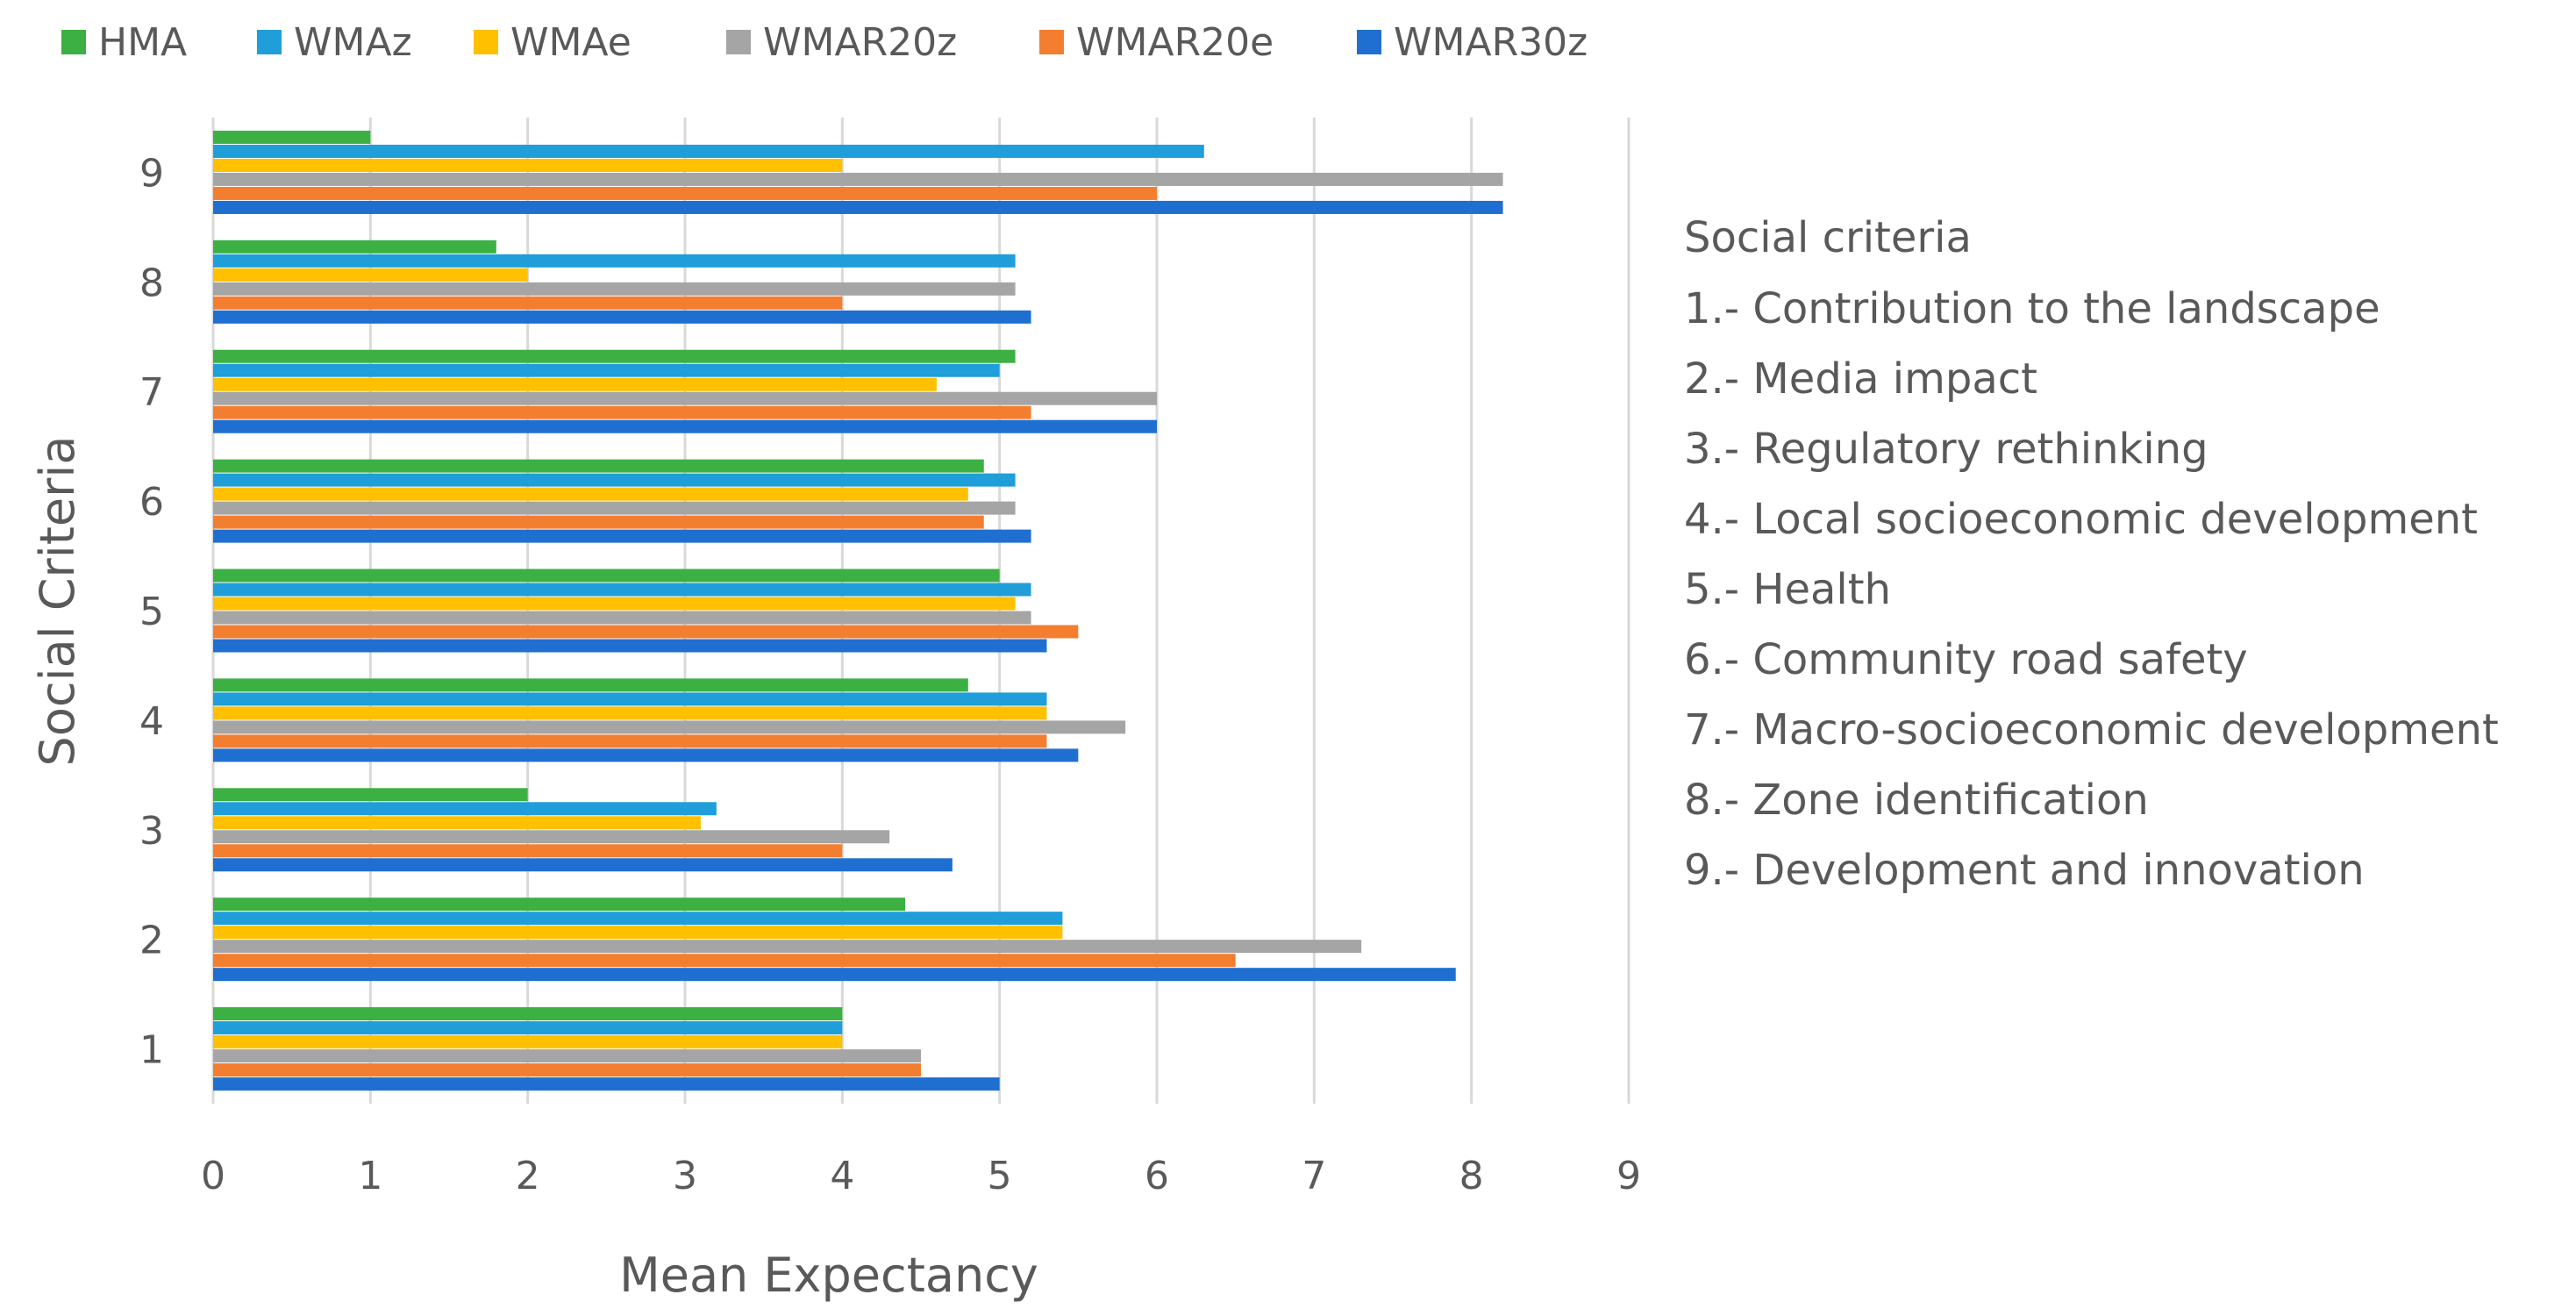  What do you see at coordinates (270, 42) in the screenshot?
I see `legend-swatch-WMAz` at bounding box center [270, 42].